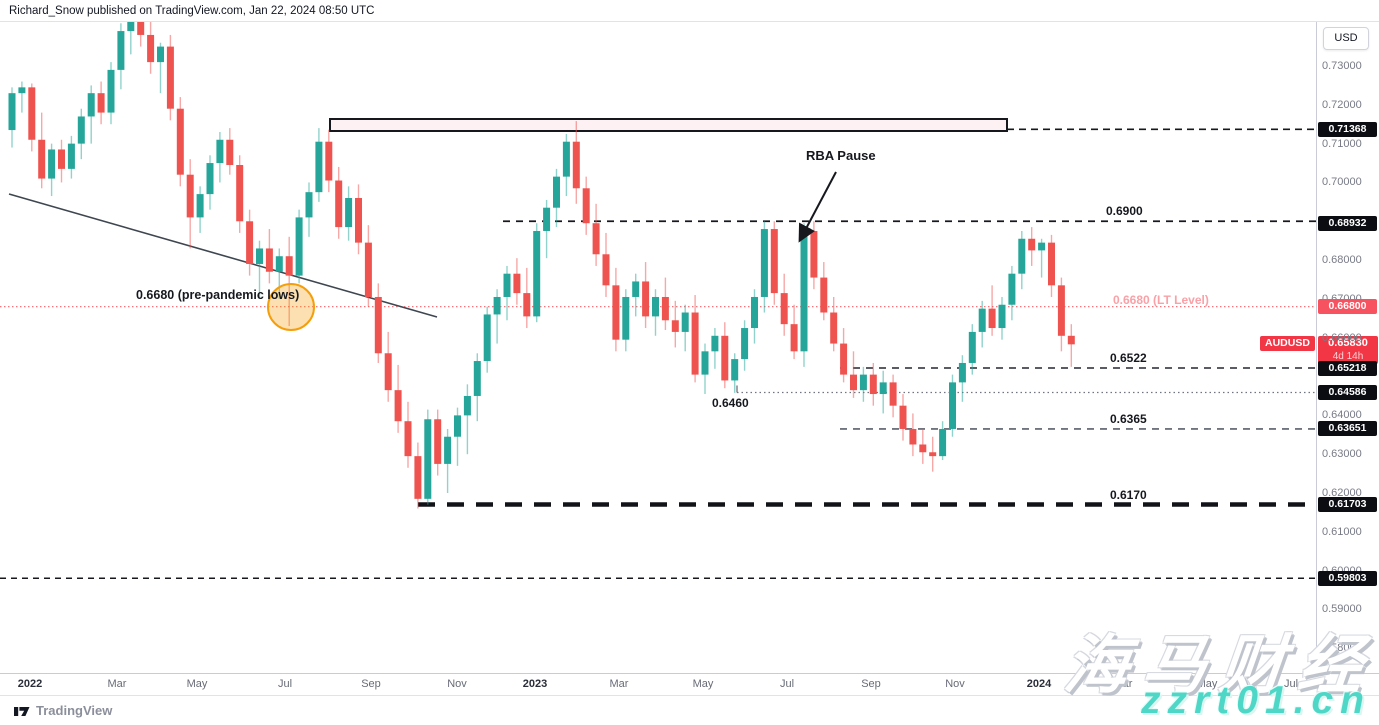 The width and height of the screenshot is (1379, 725). I want to click on price-level-badge: 0.65218, so click(1347, 368).